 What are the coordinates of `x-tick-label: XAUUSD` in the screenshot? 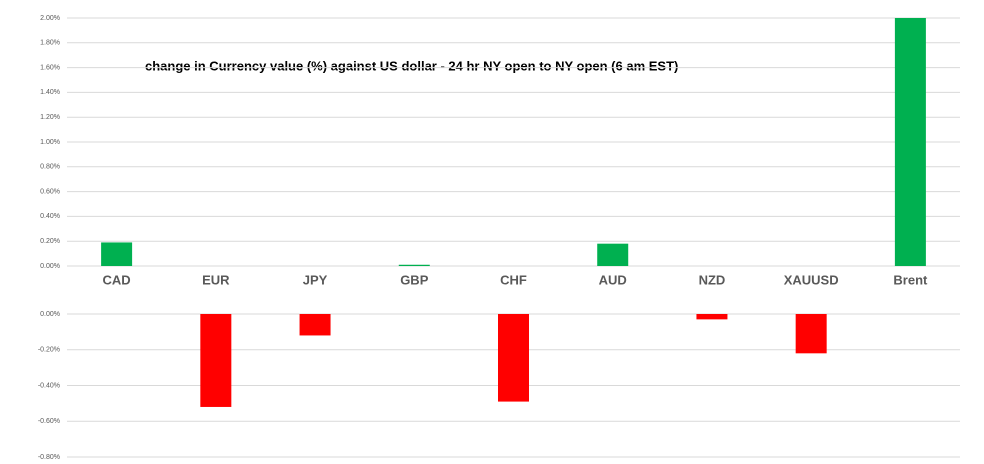 It's located at (811, 279).